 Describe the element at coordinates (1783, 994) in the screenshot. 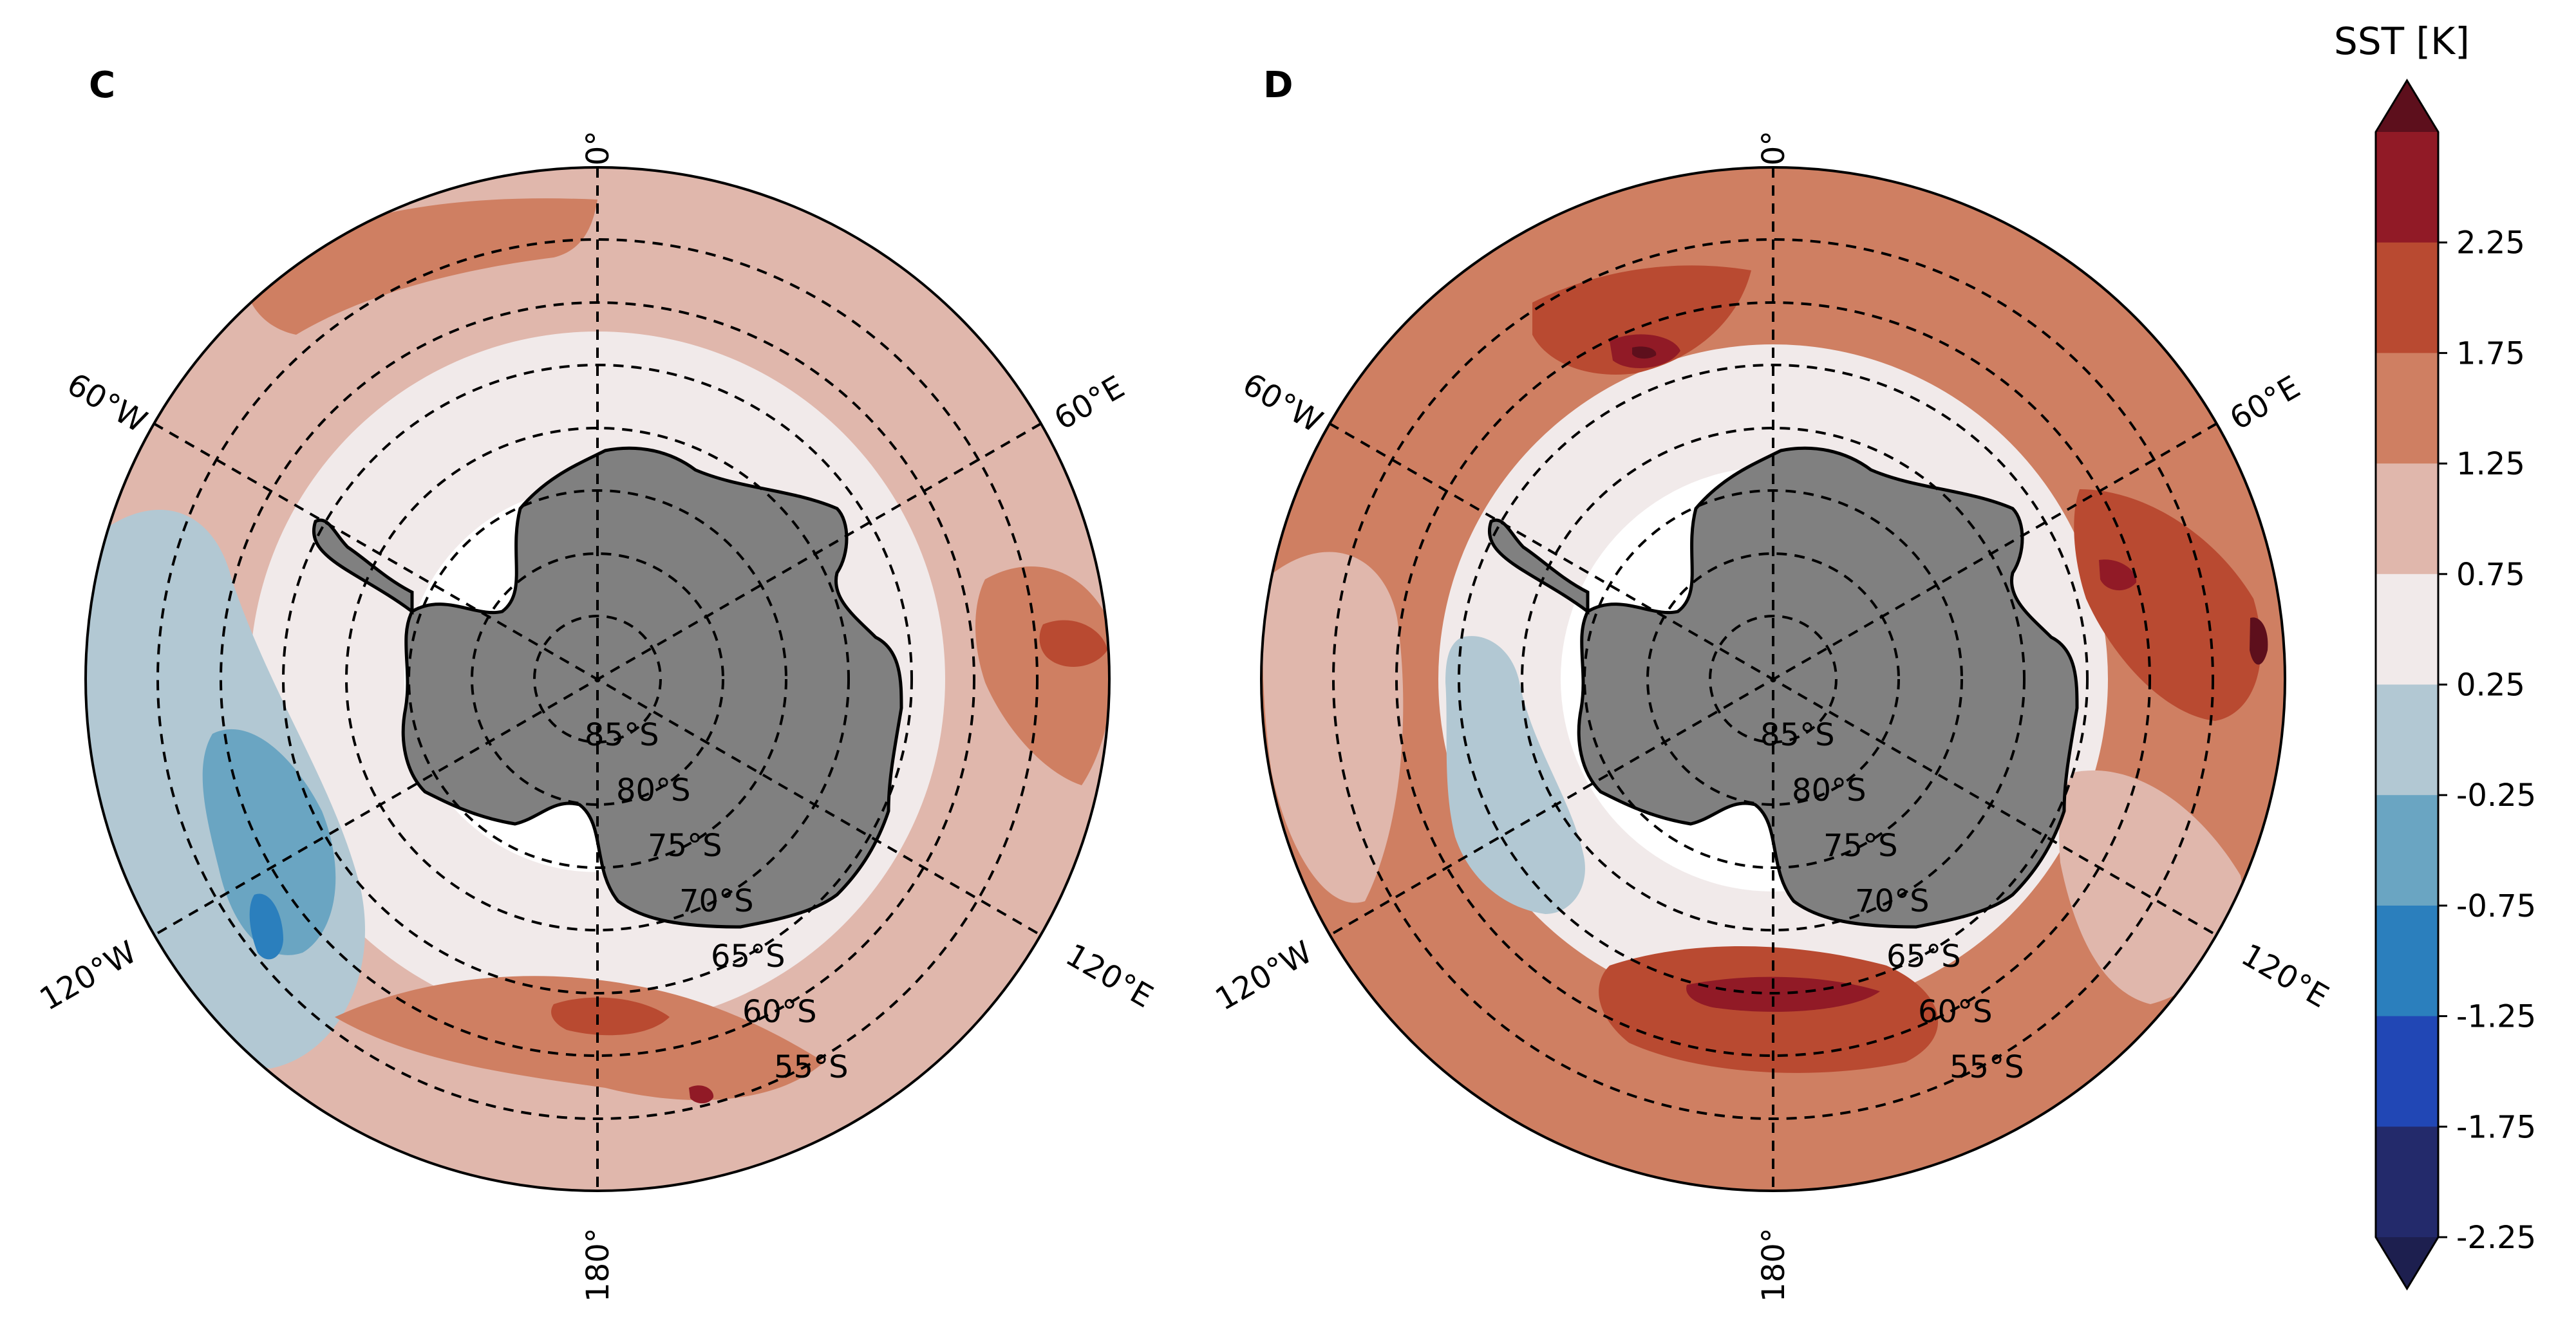

I see `sst-anomaly-field-hot-bottom` at that location.